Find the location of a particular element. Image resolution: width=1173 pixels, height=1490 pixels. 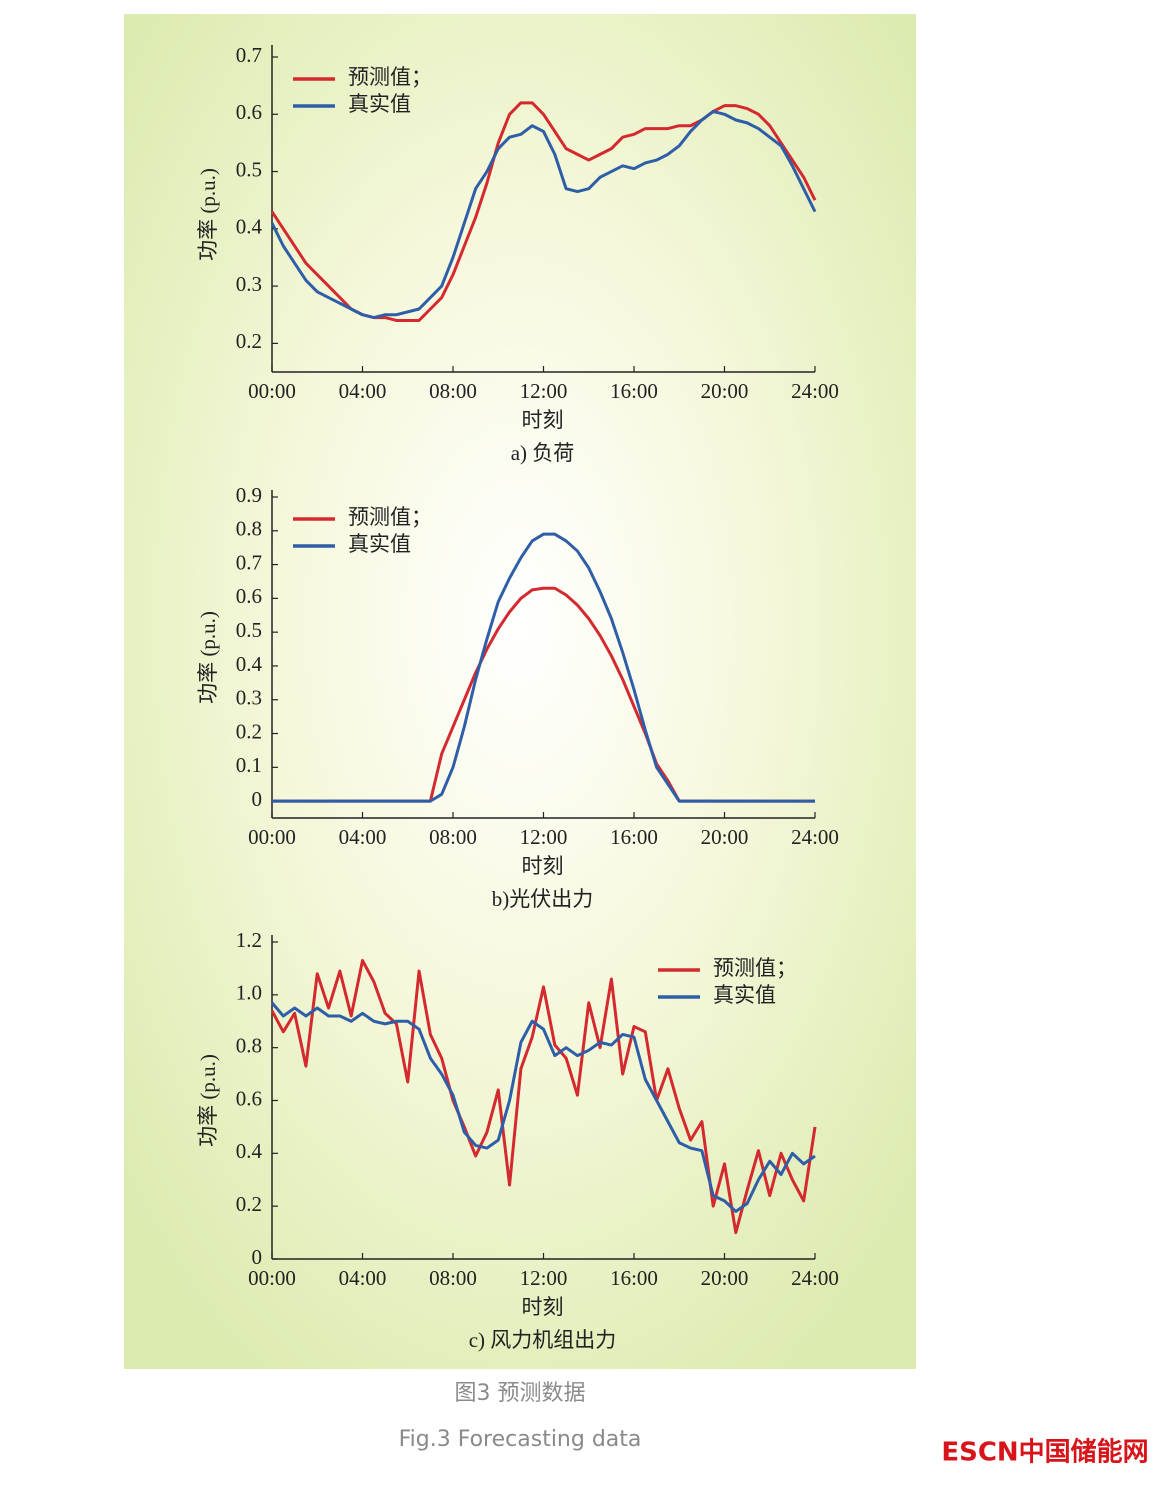

y-tick-label: 0.1 is located at coordinates (249, 765).